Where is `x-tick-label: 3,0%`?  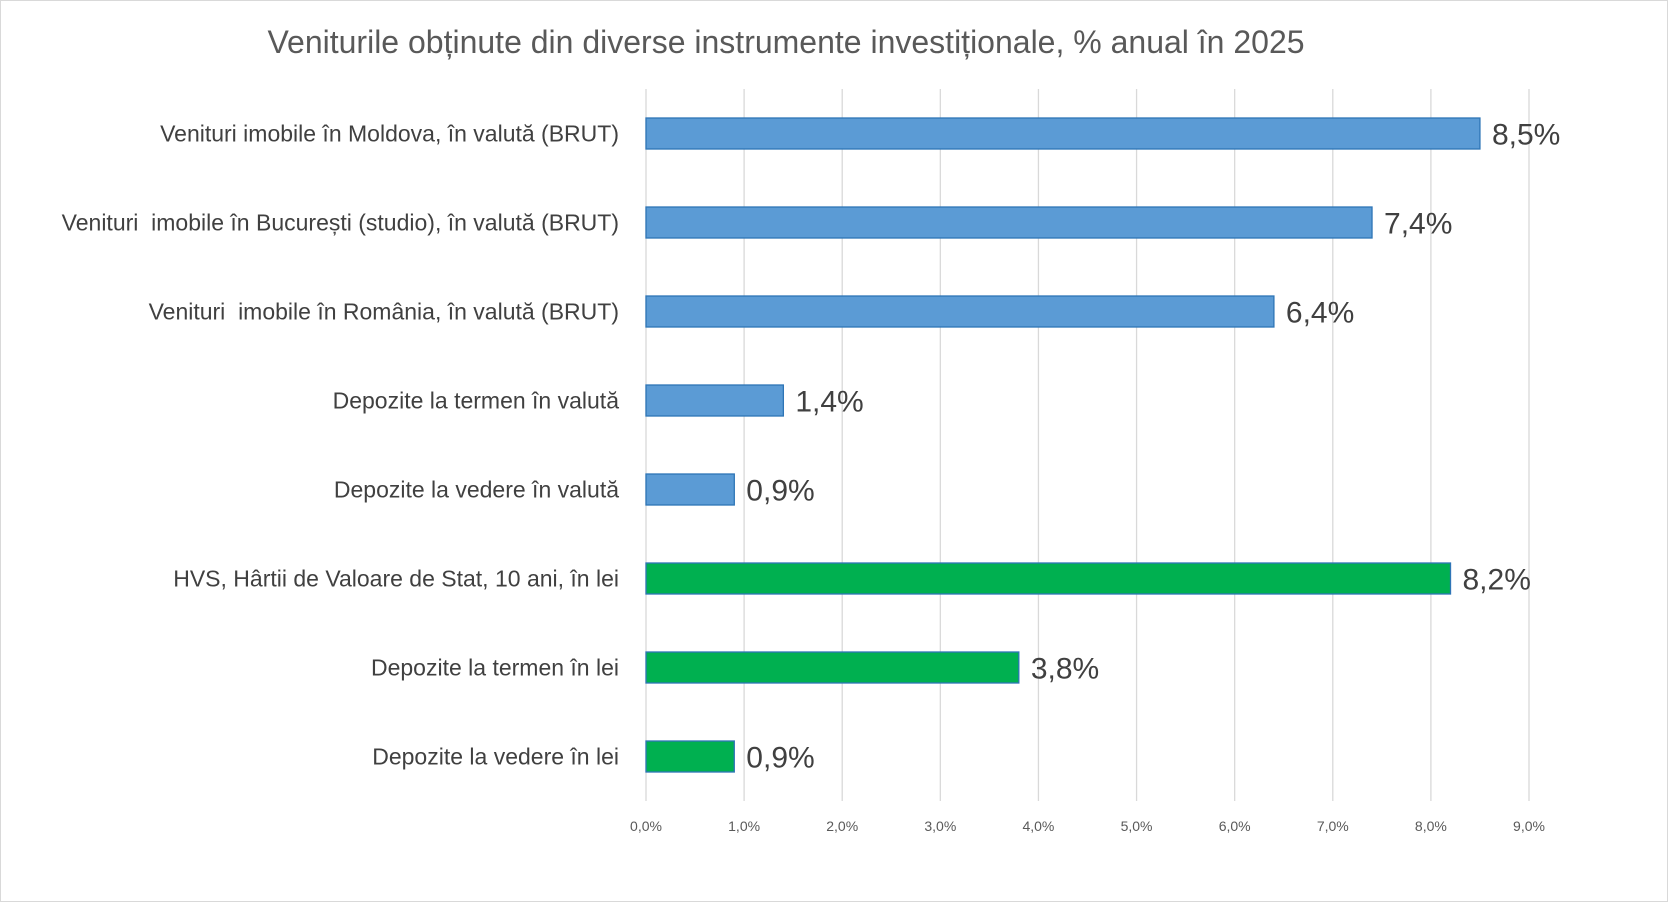 x-tick-label: 3,0% is located at coordinates (940, 826).